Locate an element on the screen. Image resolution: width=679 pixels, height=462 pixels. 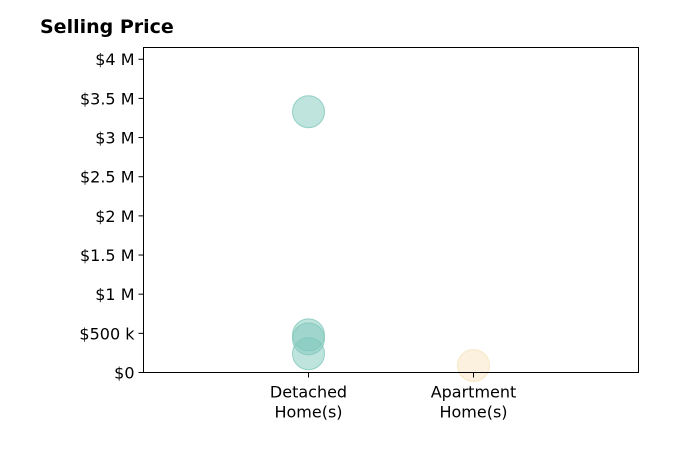
x-axis: Detached Home(s) Apartment Home(s) is located at coordinates (393, 397).